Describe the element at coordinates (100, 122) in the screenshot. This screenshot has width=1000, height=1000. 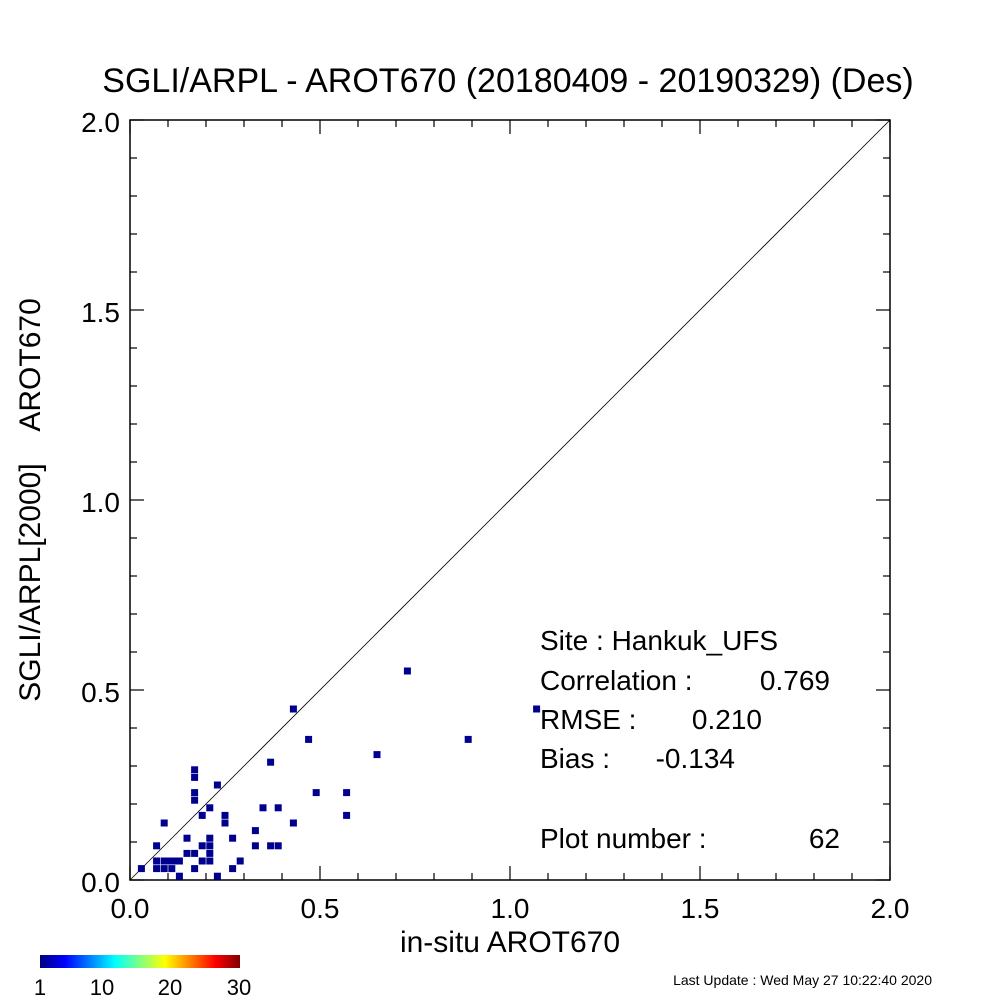
I see `y-tick-label: 2.0` at that location.